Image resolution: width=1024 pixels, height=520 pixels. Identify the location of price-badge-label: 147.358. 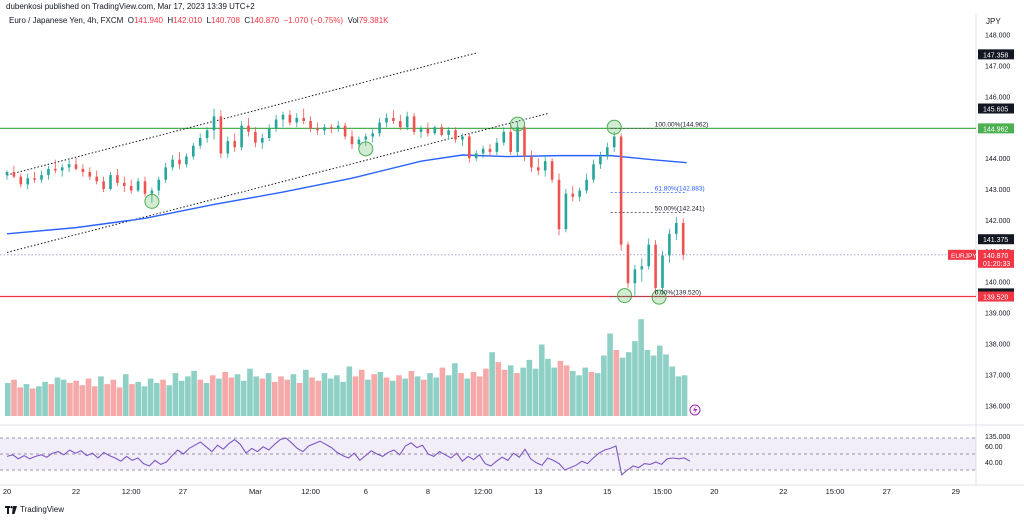
(995, 55).